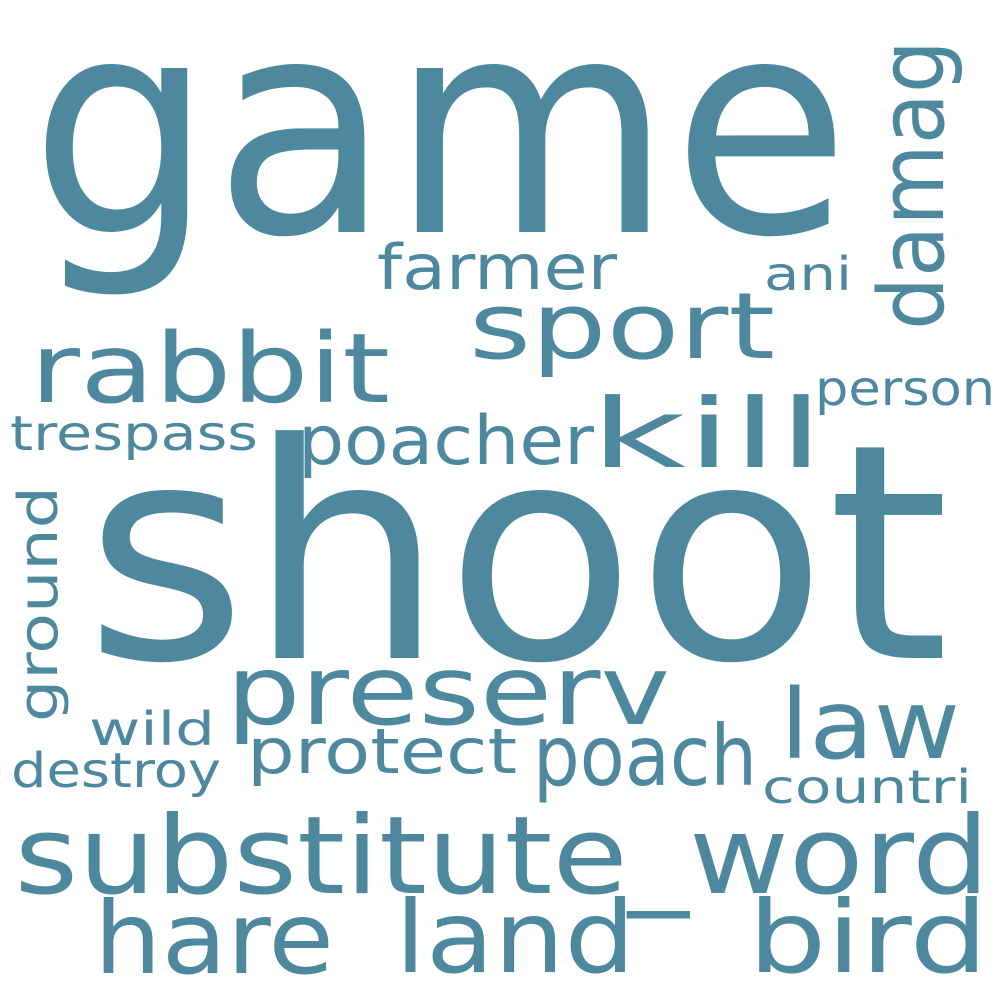 This screenshot has width=1000, height=1000. I want to click on word-substitute-word: substitute_word, so click(502, 856).